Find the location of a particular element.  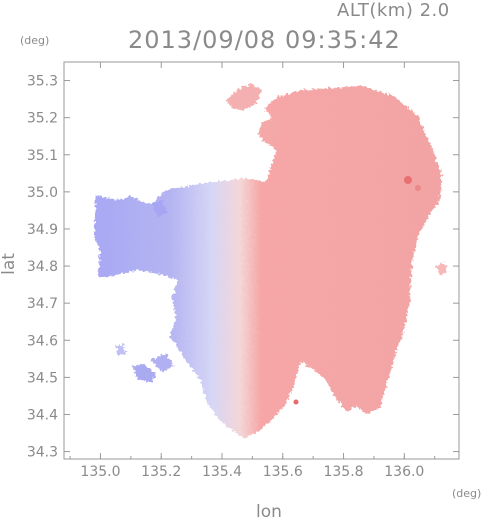

y-tick-label: 34.9 is located at coordinates (42, 230).